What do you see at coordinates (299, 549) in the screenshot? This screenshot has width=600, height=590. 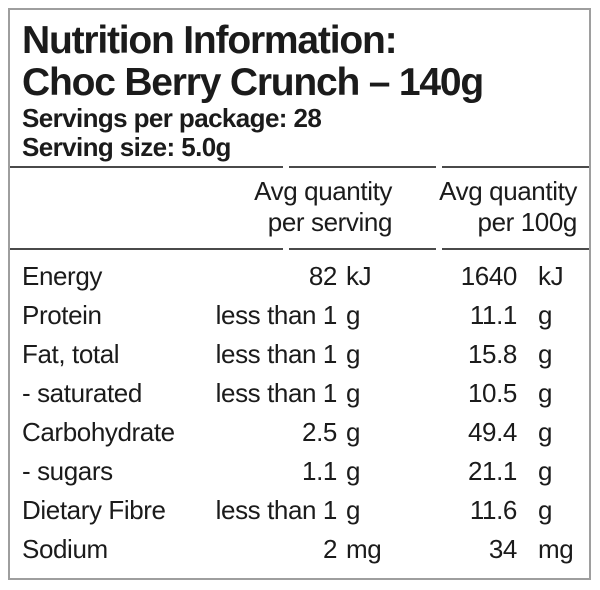 I see `table-row-sodium: Sodium 2 mg 34 mg` at bounding box center [299, 549].